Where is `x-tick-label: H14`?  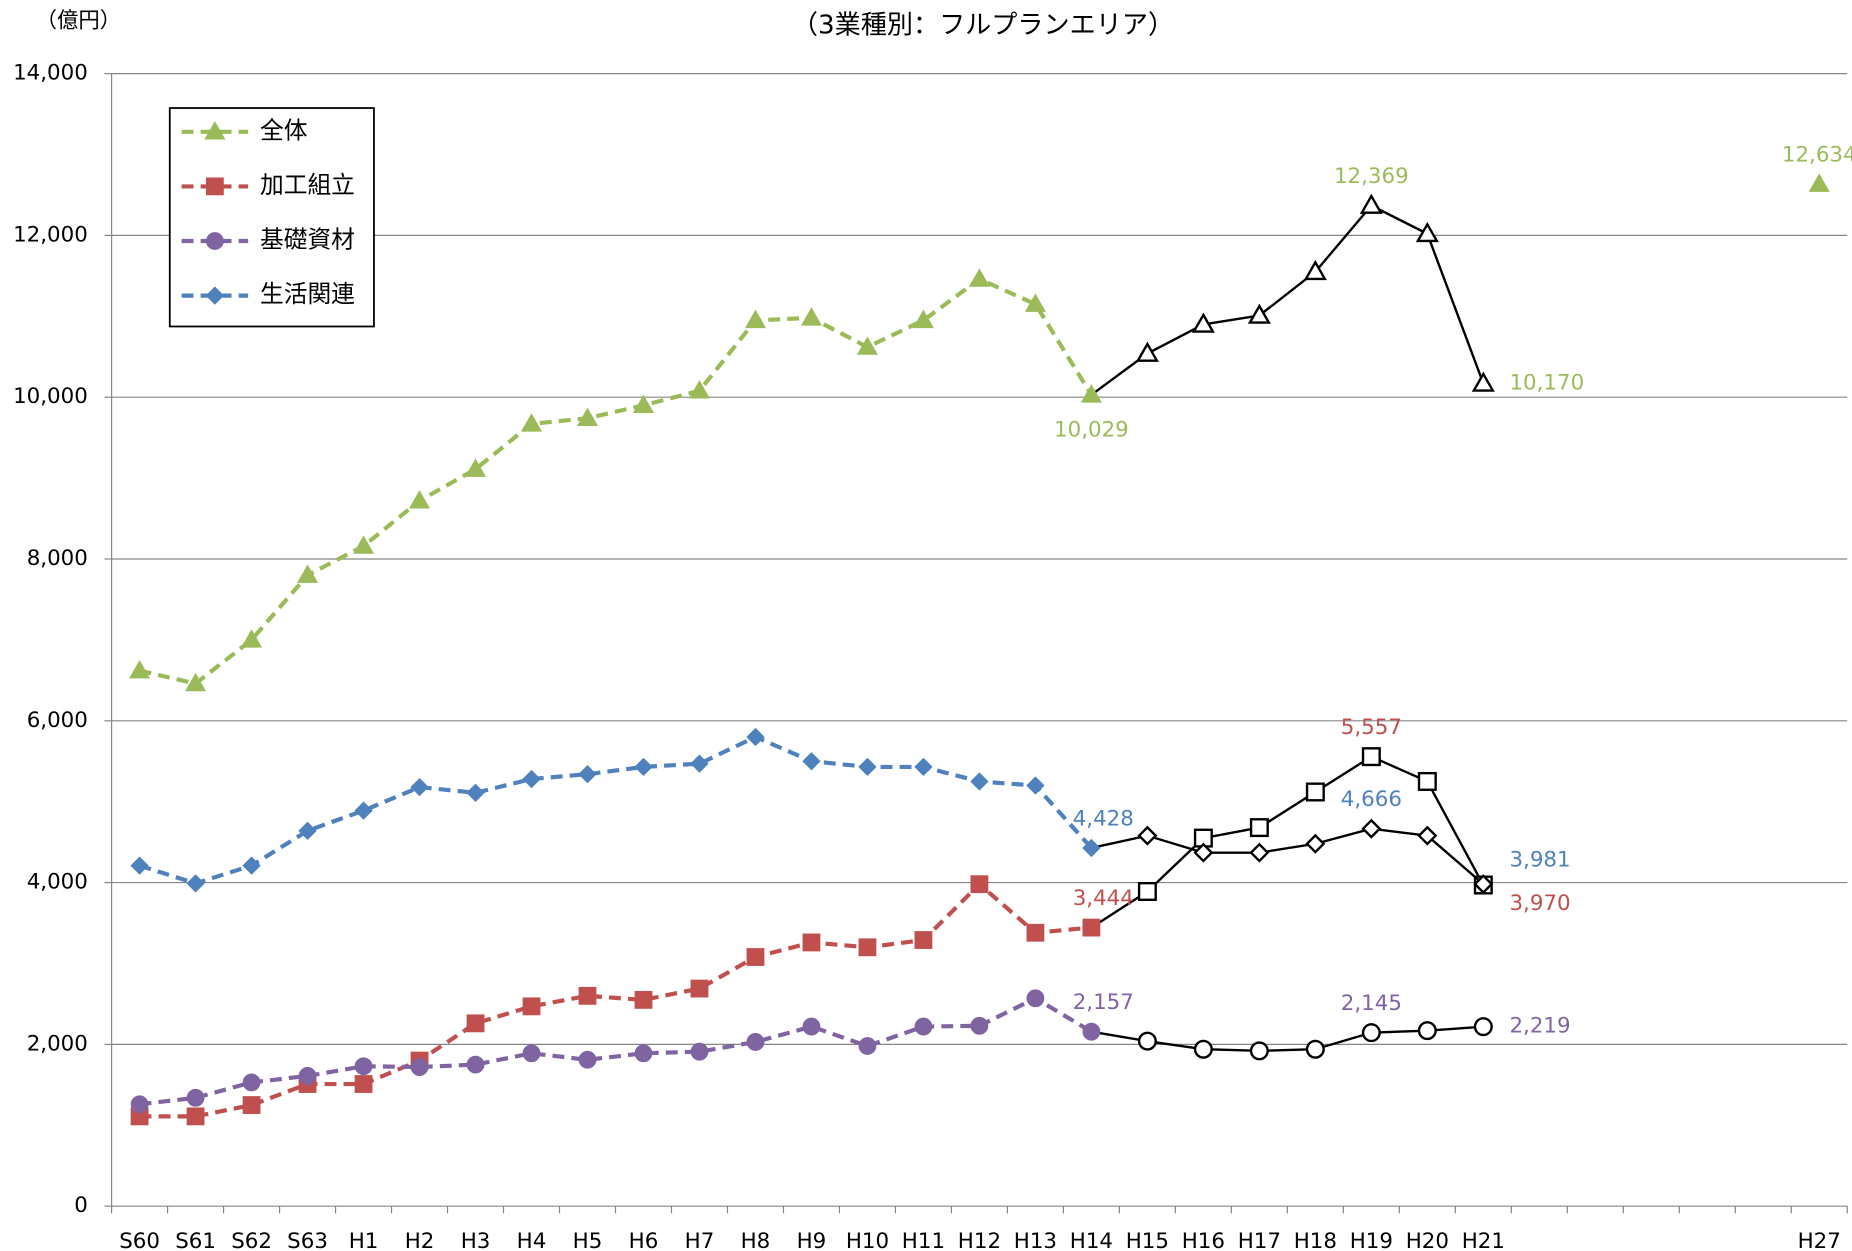
x-tick-label: H14 is located at coordinates (1091, 1240).